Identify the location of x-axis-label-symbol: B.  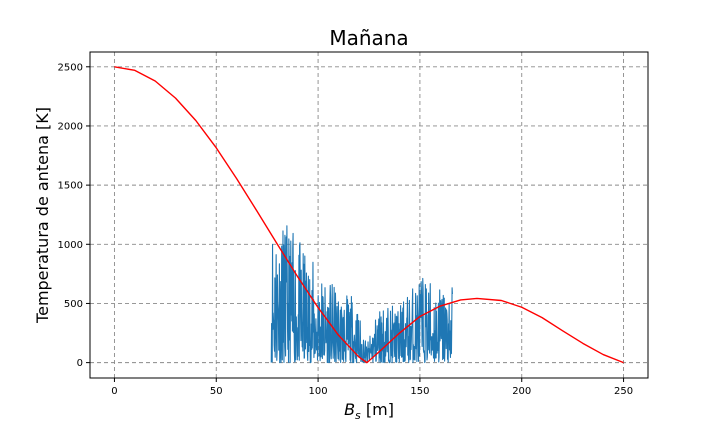
(349, 409).